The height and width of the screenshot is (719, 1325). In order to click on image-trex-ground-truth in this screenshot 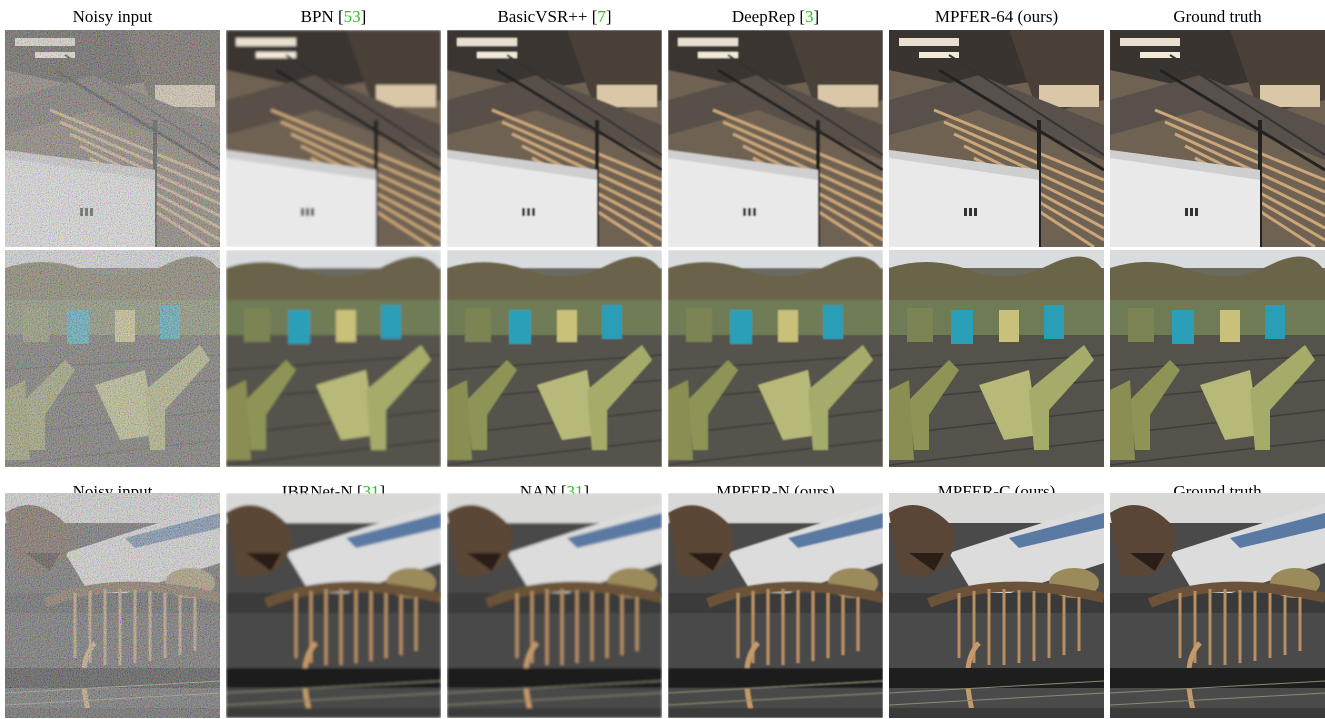, I will do `click(1217, 605)`.